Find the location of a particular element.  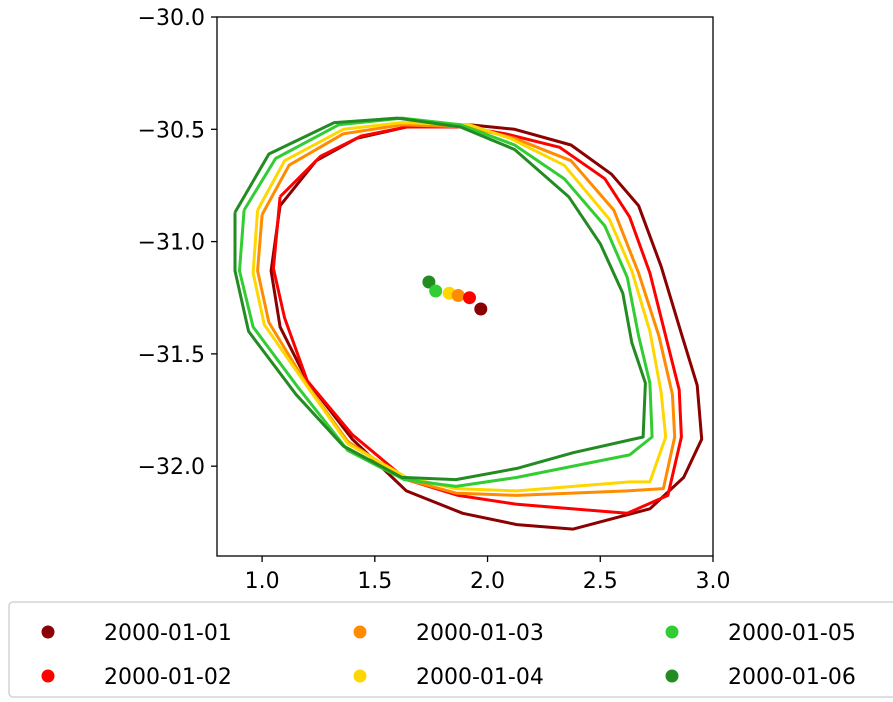

x-tick-label: 1.5 is located at coordinates (374, 581).